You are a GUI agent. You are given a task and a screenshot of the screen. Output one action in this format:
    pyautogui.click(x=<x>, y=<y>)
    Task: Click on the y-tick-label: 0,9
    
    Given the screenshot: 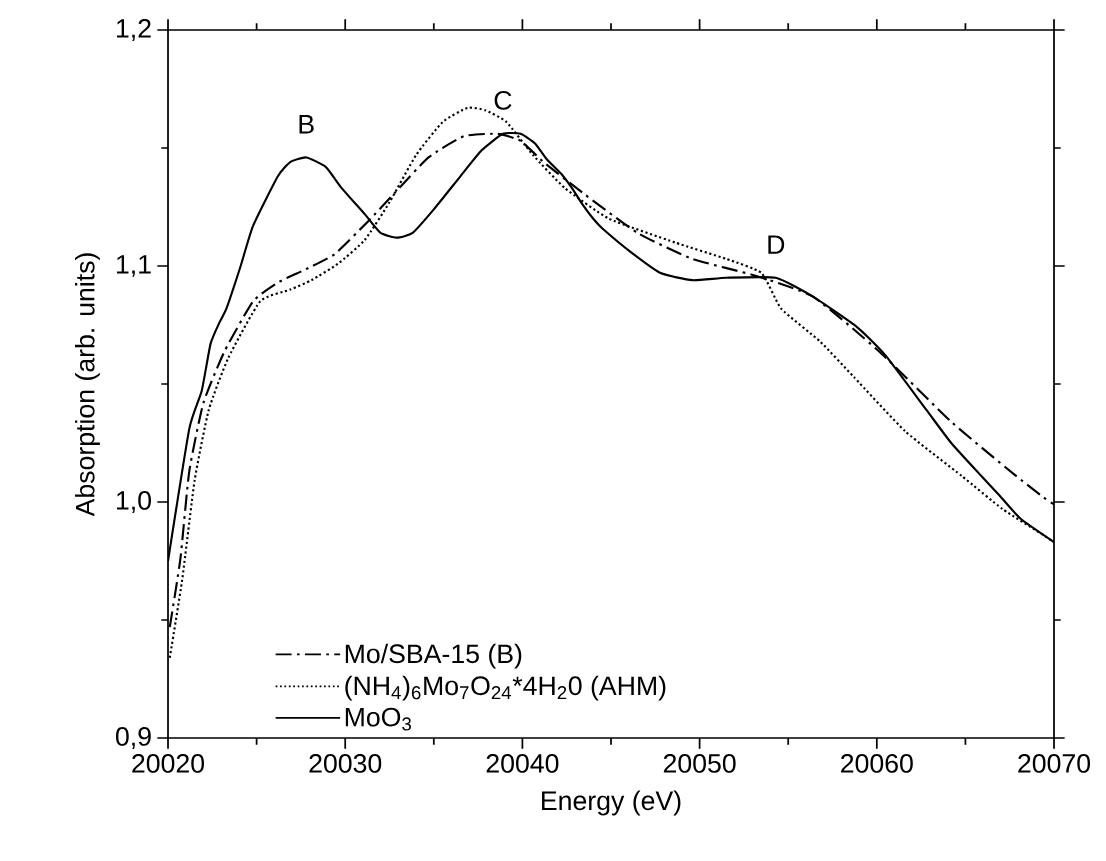 What is the action you would take?
    pyautogui.click(x=133, y=738)
    